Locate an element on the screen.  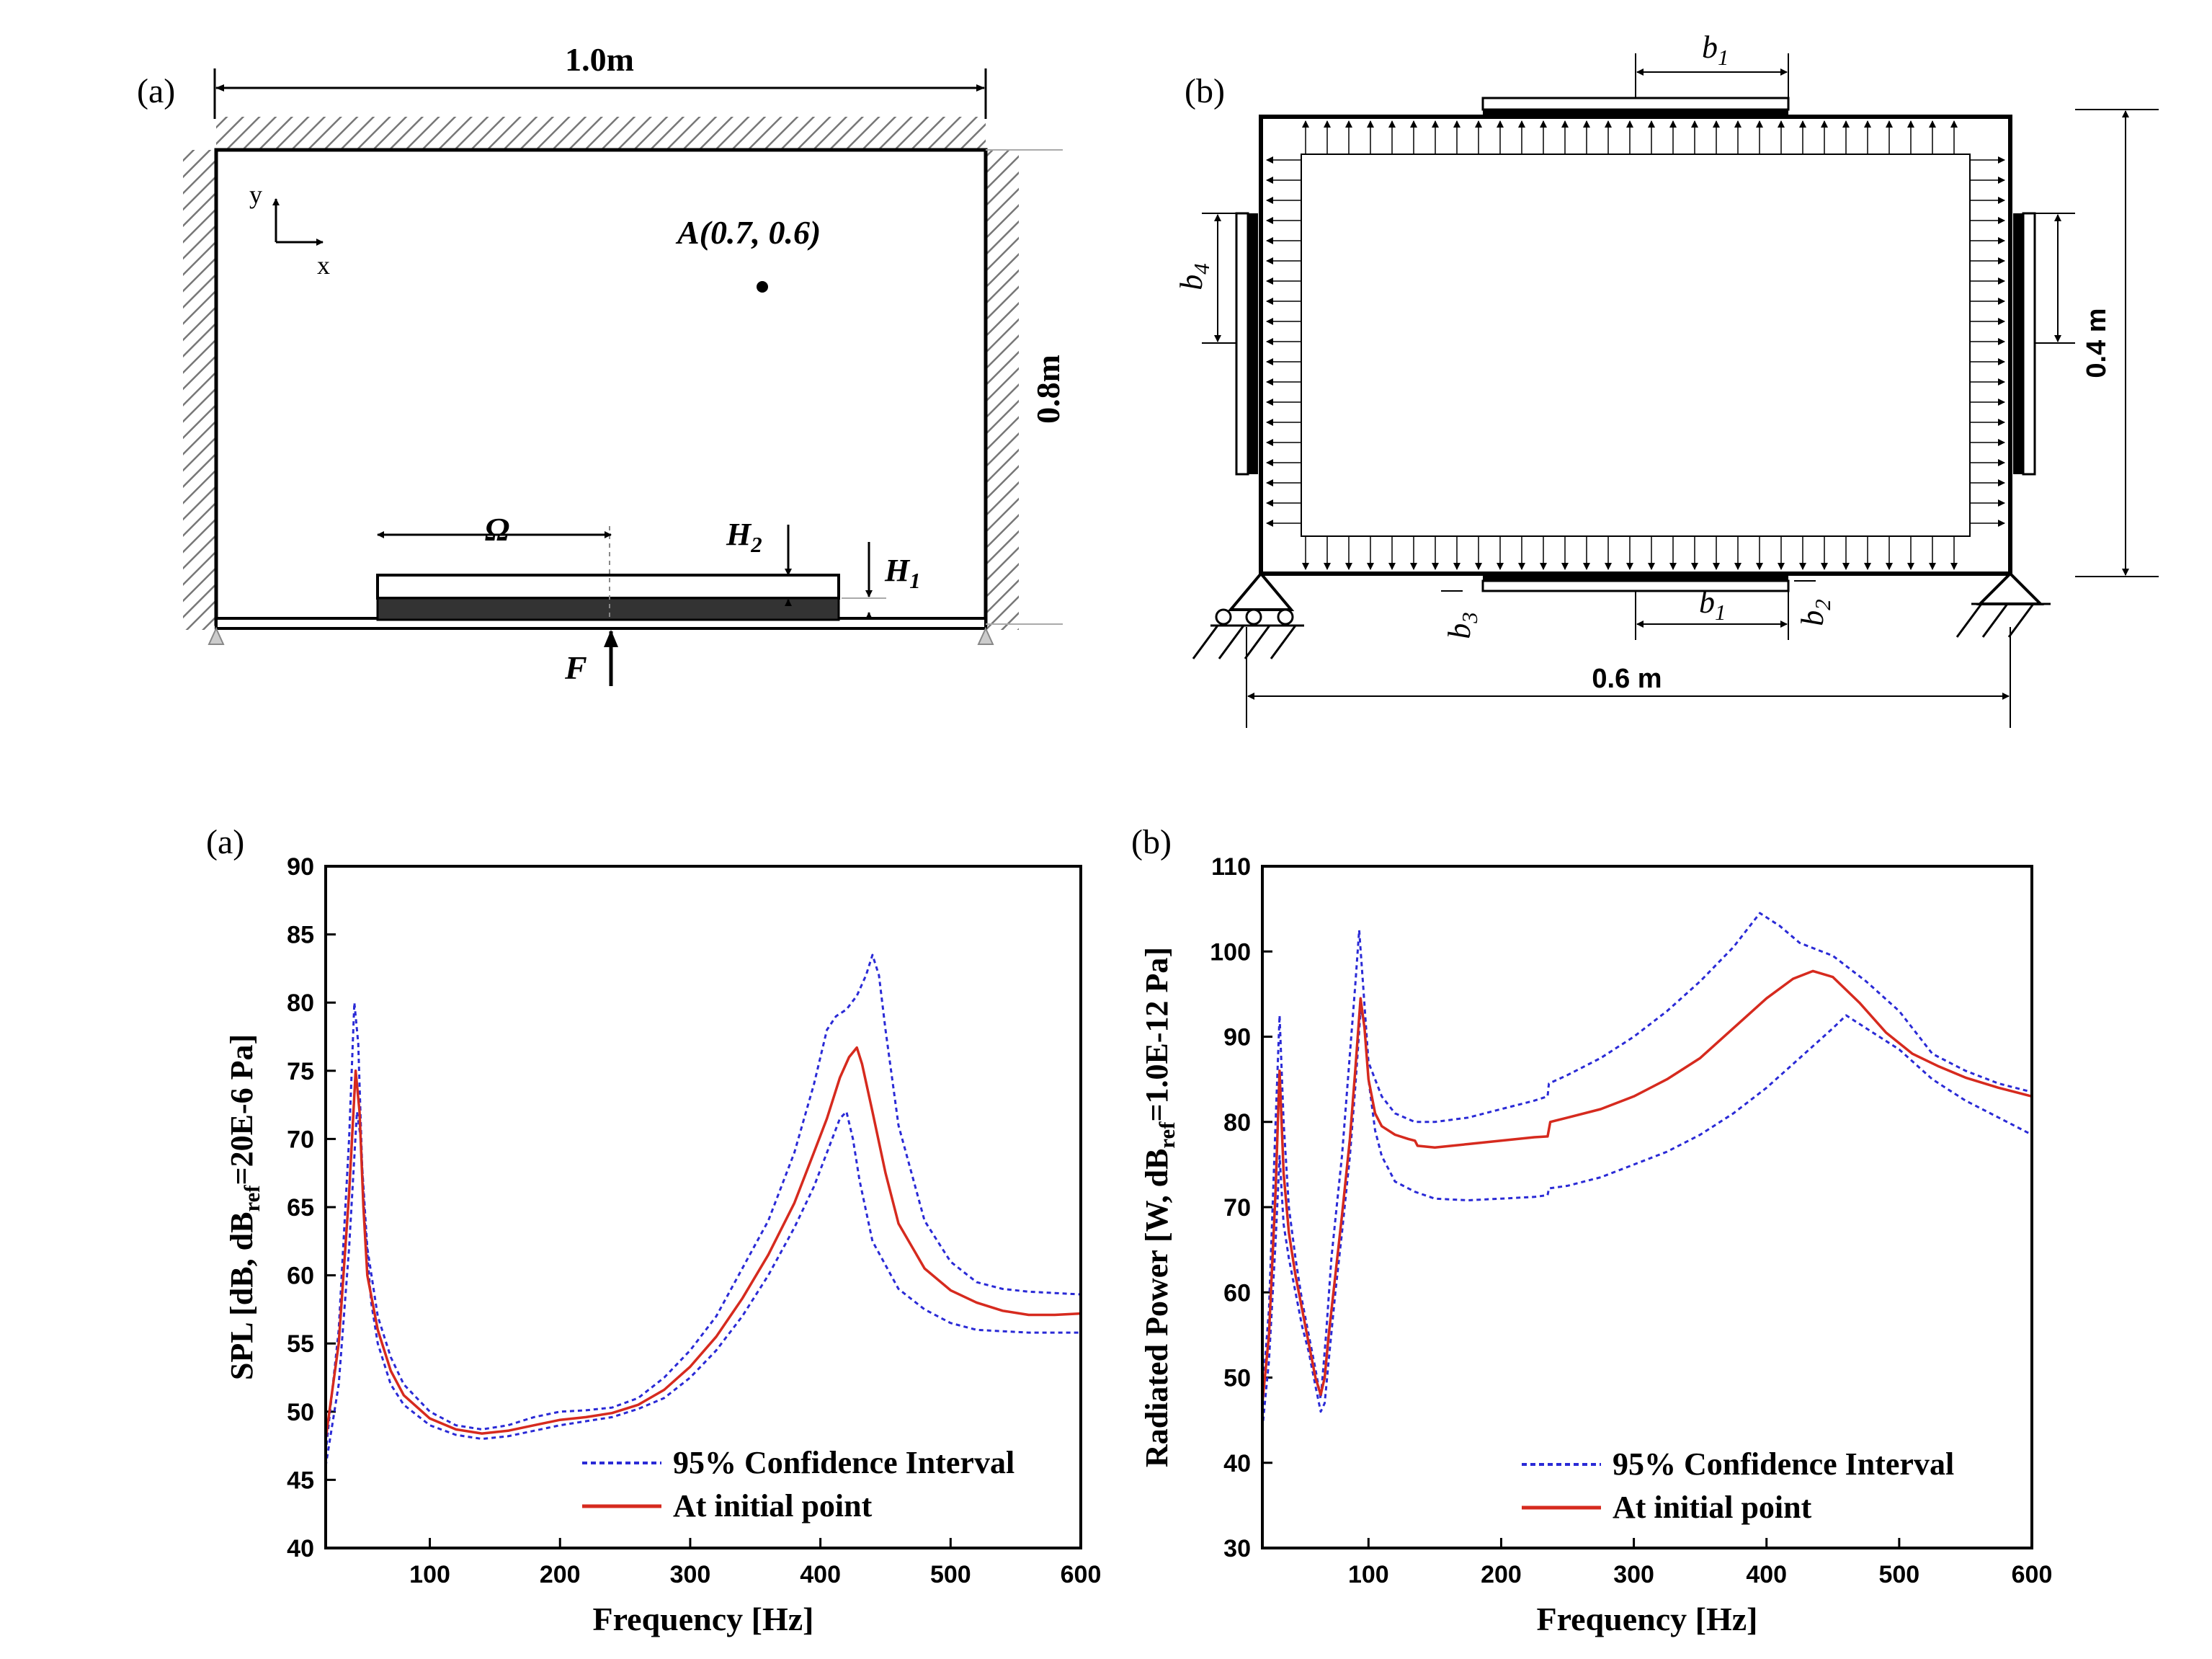
b1-top-label: b1 is located at coordinates (1716, 50).